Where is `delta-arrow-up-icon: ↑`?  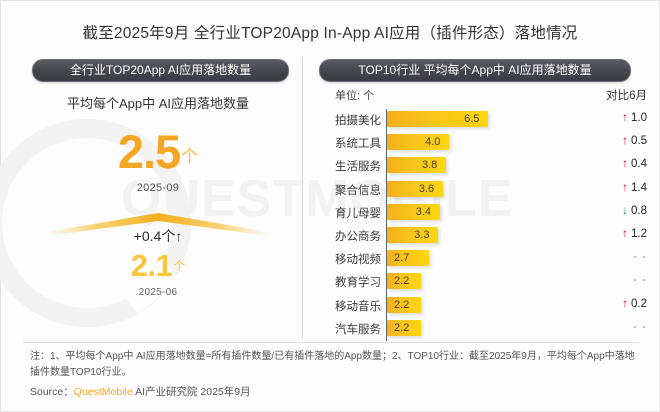
delta-arrow-up-icon: ↑ is located at coordinates (179, 236).